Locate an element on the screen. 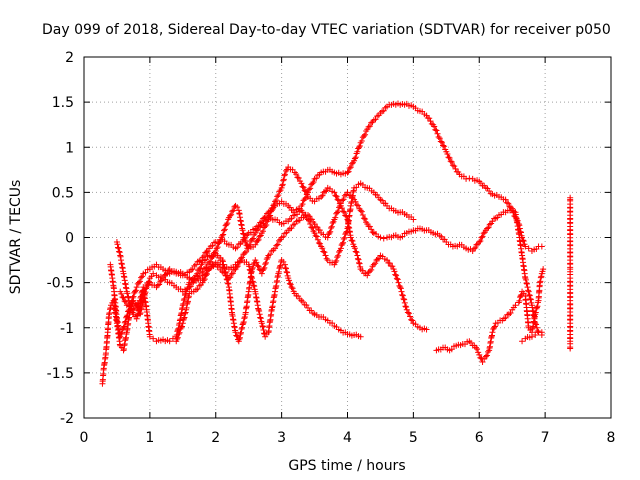  x-tick-label: 1 is located at coordinates (149, 438).